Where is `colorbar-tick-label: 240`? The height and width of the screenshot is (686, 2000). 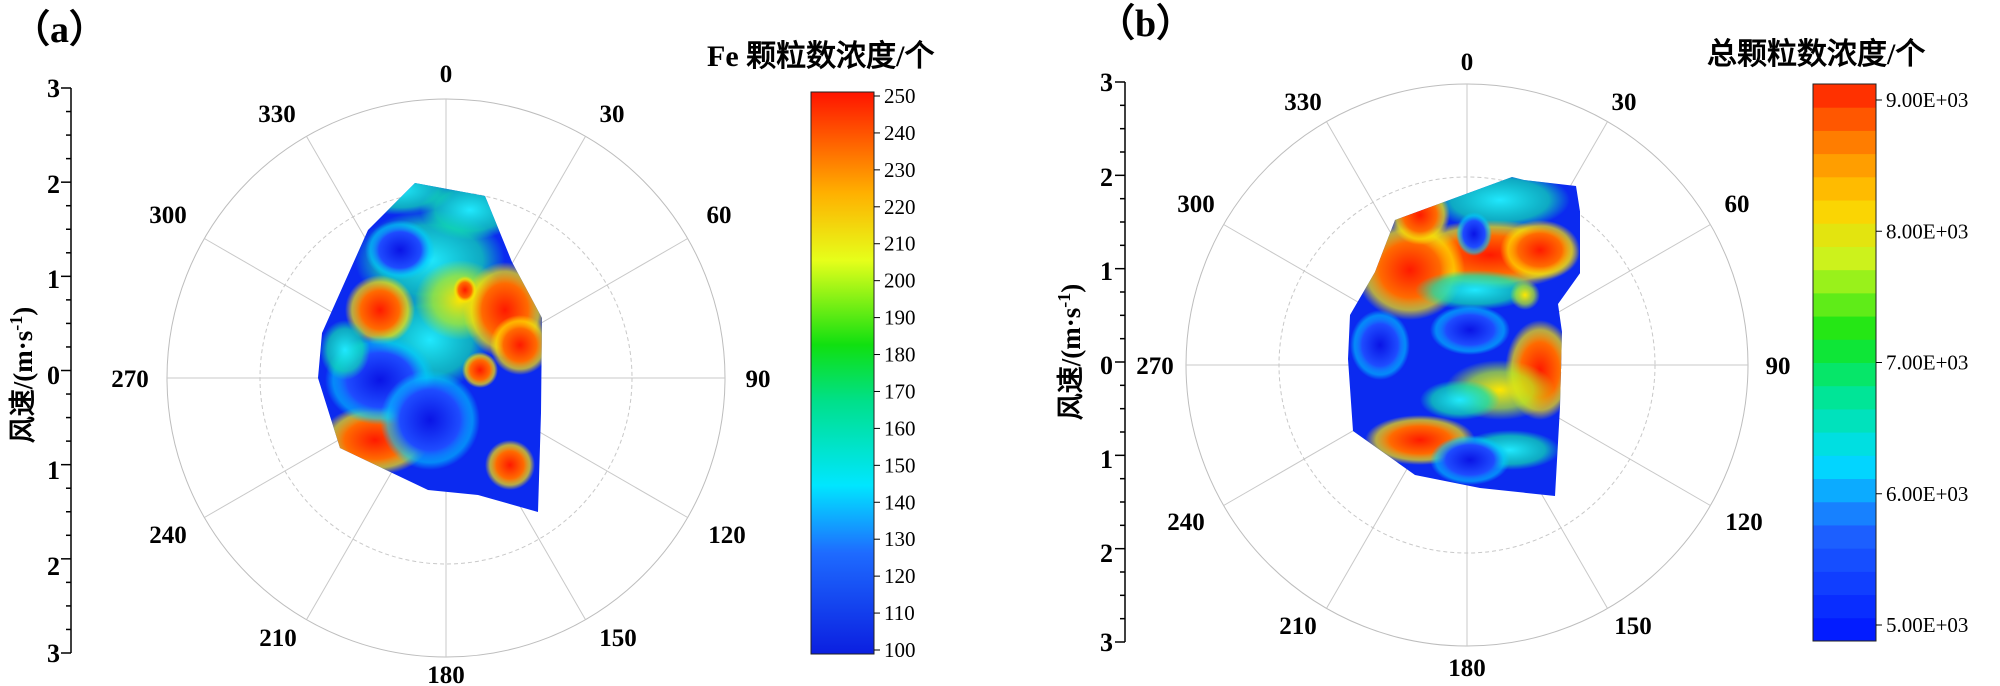
colorbar-tick-label: 240 is located at coordinates (900, 133).